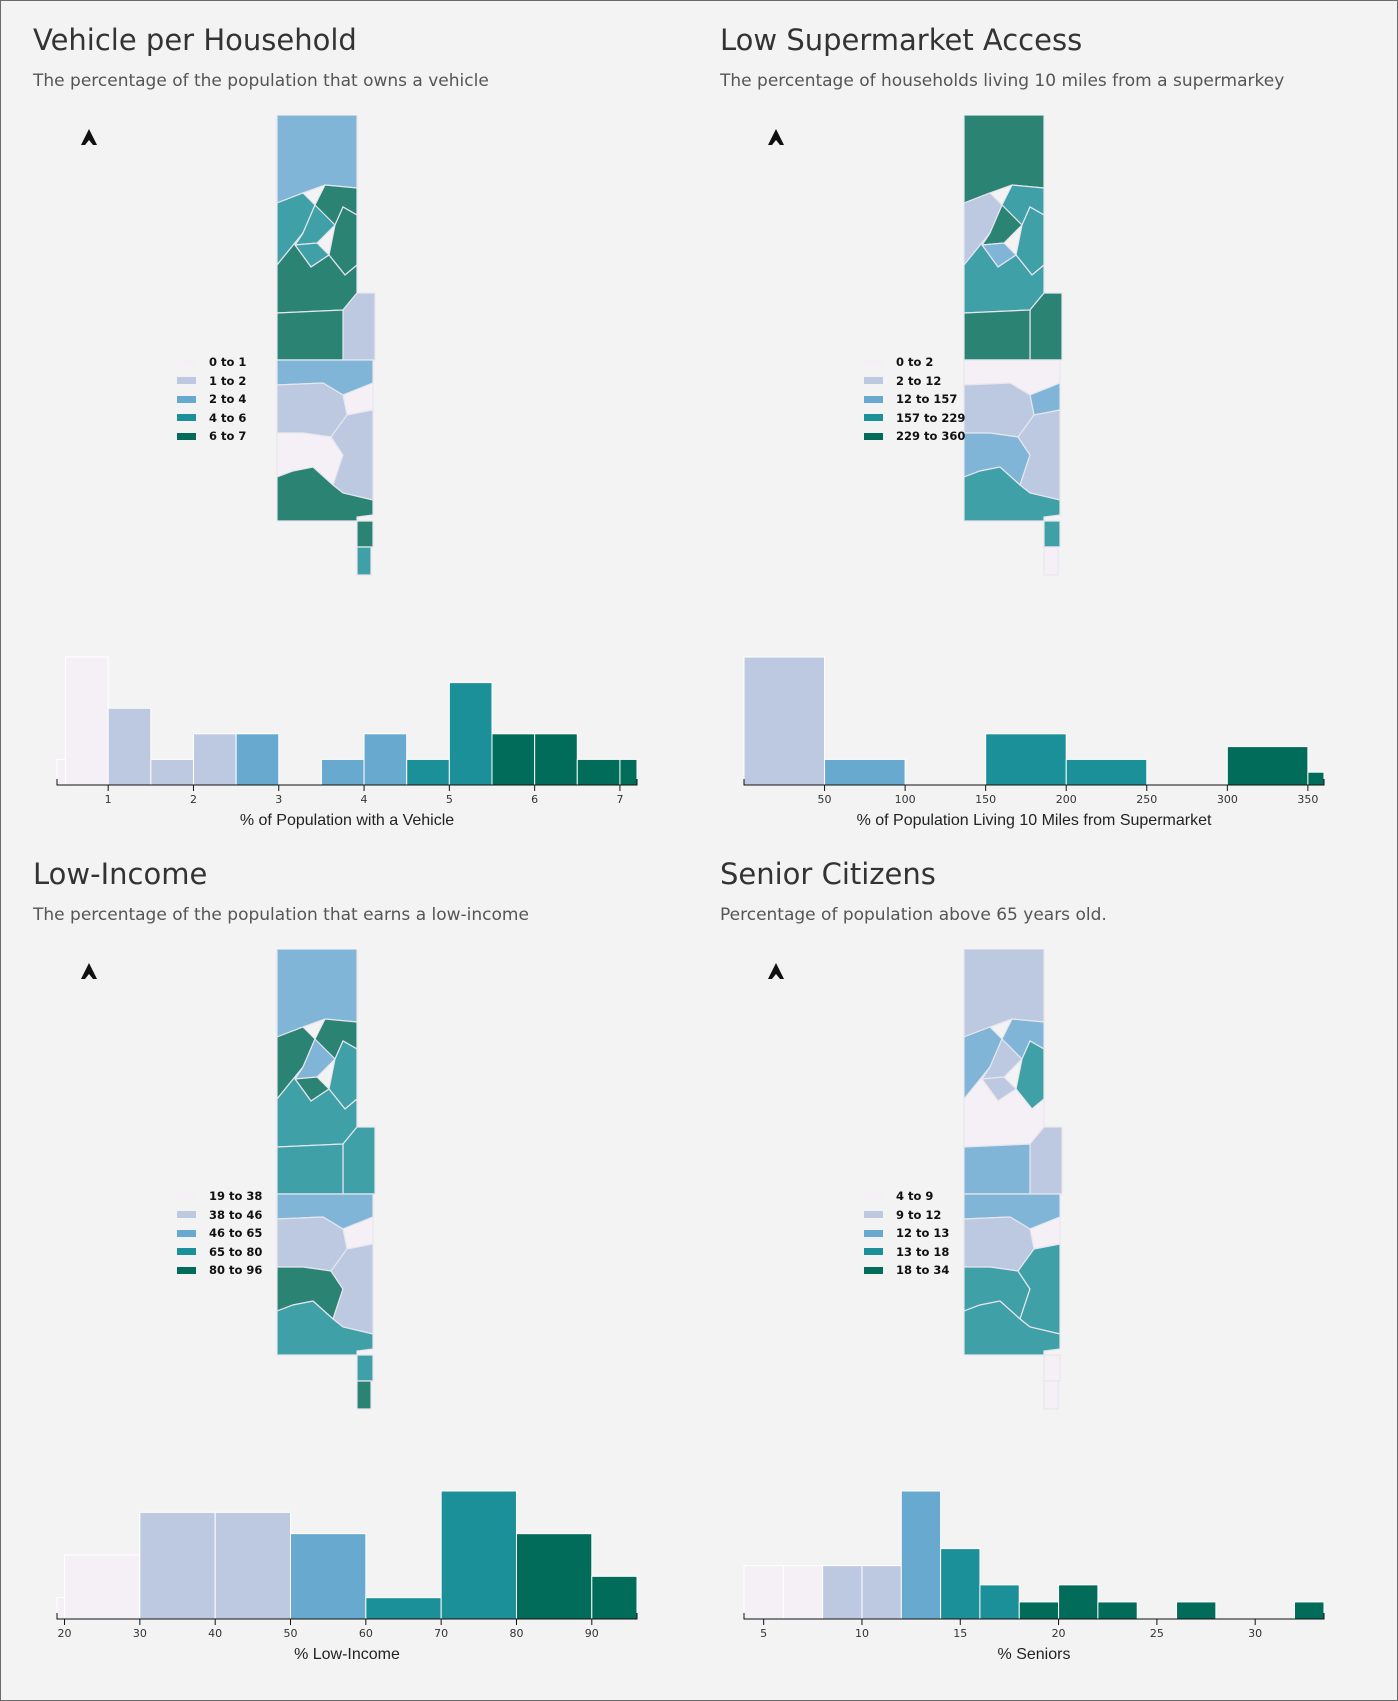 The height and width of the screenshot is (1701, 1398). I want to click on panel-title: Vehicle per Household, so click(195, 40).